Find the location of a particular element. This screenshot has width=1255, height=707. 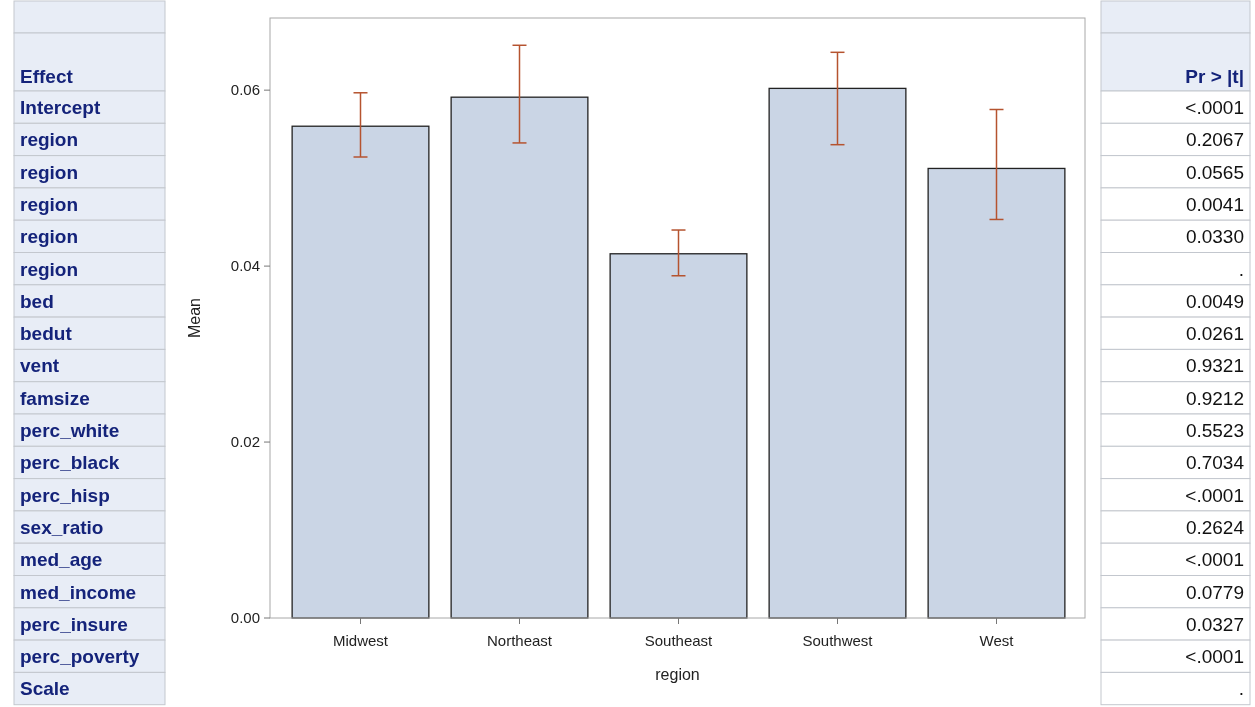

text: Intercept is located at coordinates (60, 107).